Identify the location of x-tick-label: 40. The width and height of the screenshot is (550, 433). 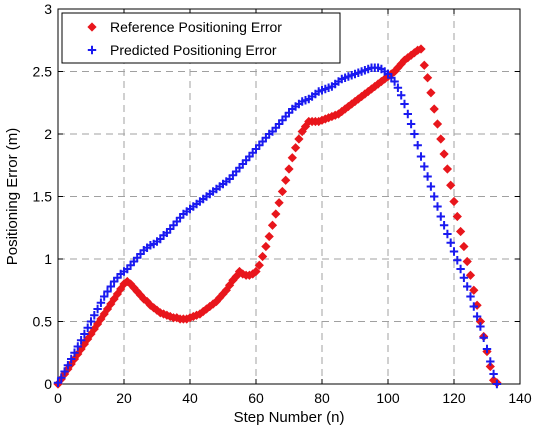
(190, 398).